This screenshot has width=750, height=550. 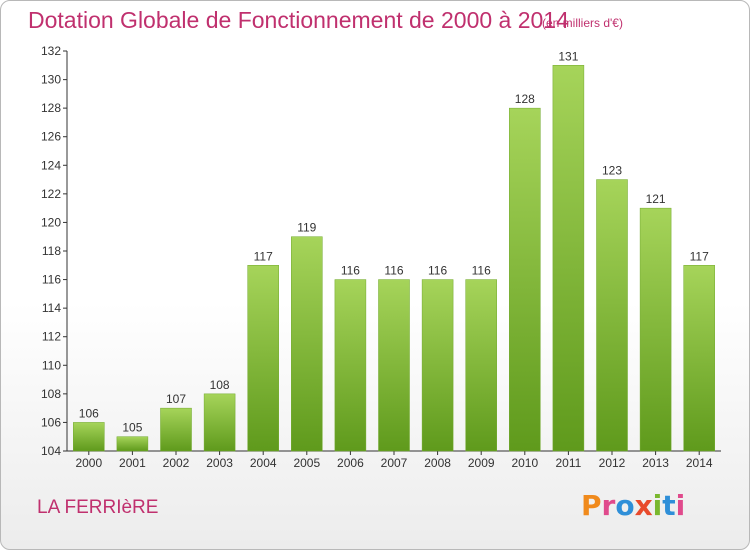 What do you see at coordinates (525, 99) in the screenshot?
I see `data-label-2010: 128` at bounding box center [525, 99].